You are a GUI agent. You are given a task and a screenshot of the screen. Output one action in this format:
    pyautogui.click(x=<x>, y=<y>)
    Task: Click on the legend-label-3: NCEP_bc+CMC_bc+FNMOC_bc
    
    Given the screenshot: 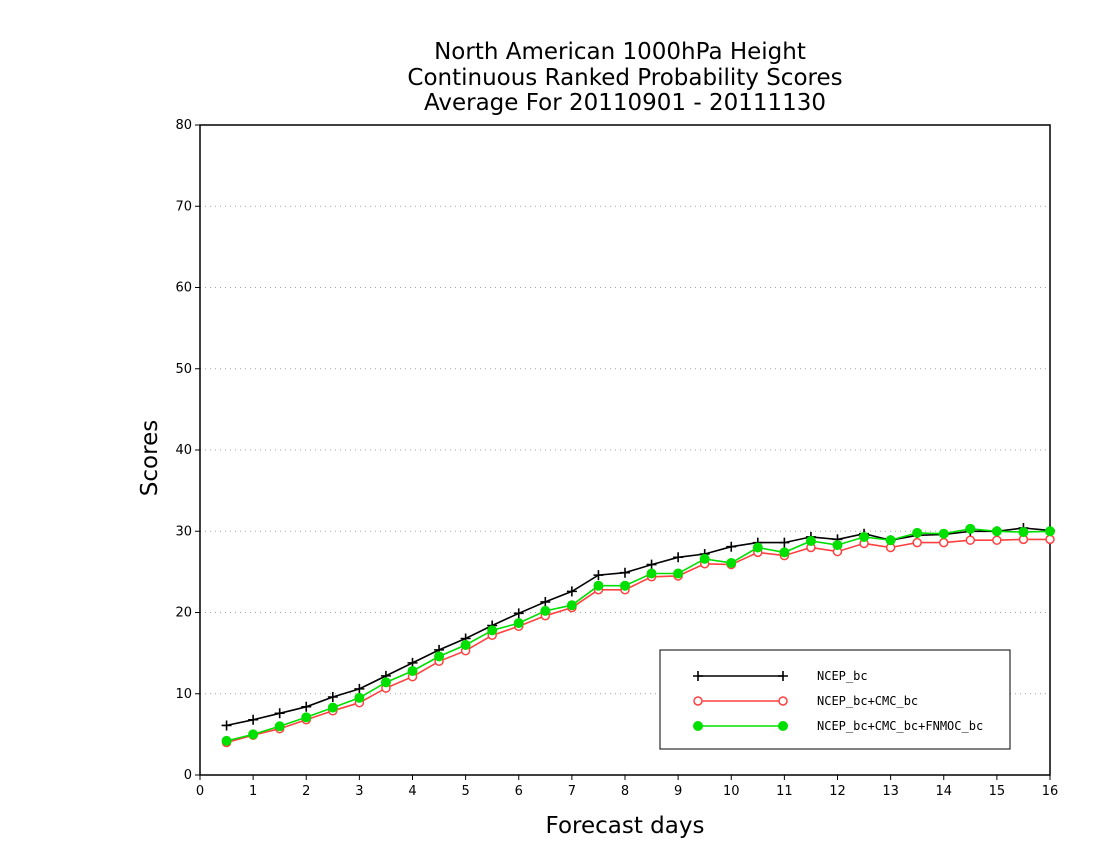 What is the action you would take?
    pyautogui.click(x=900, y=726)
    